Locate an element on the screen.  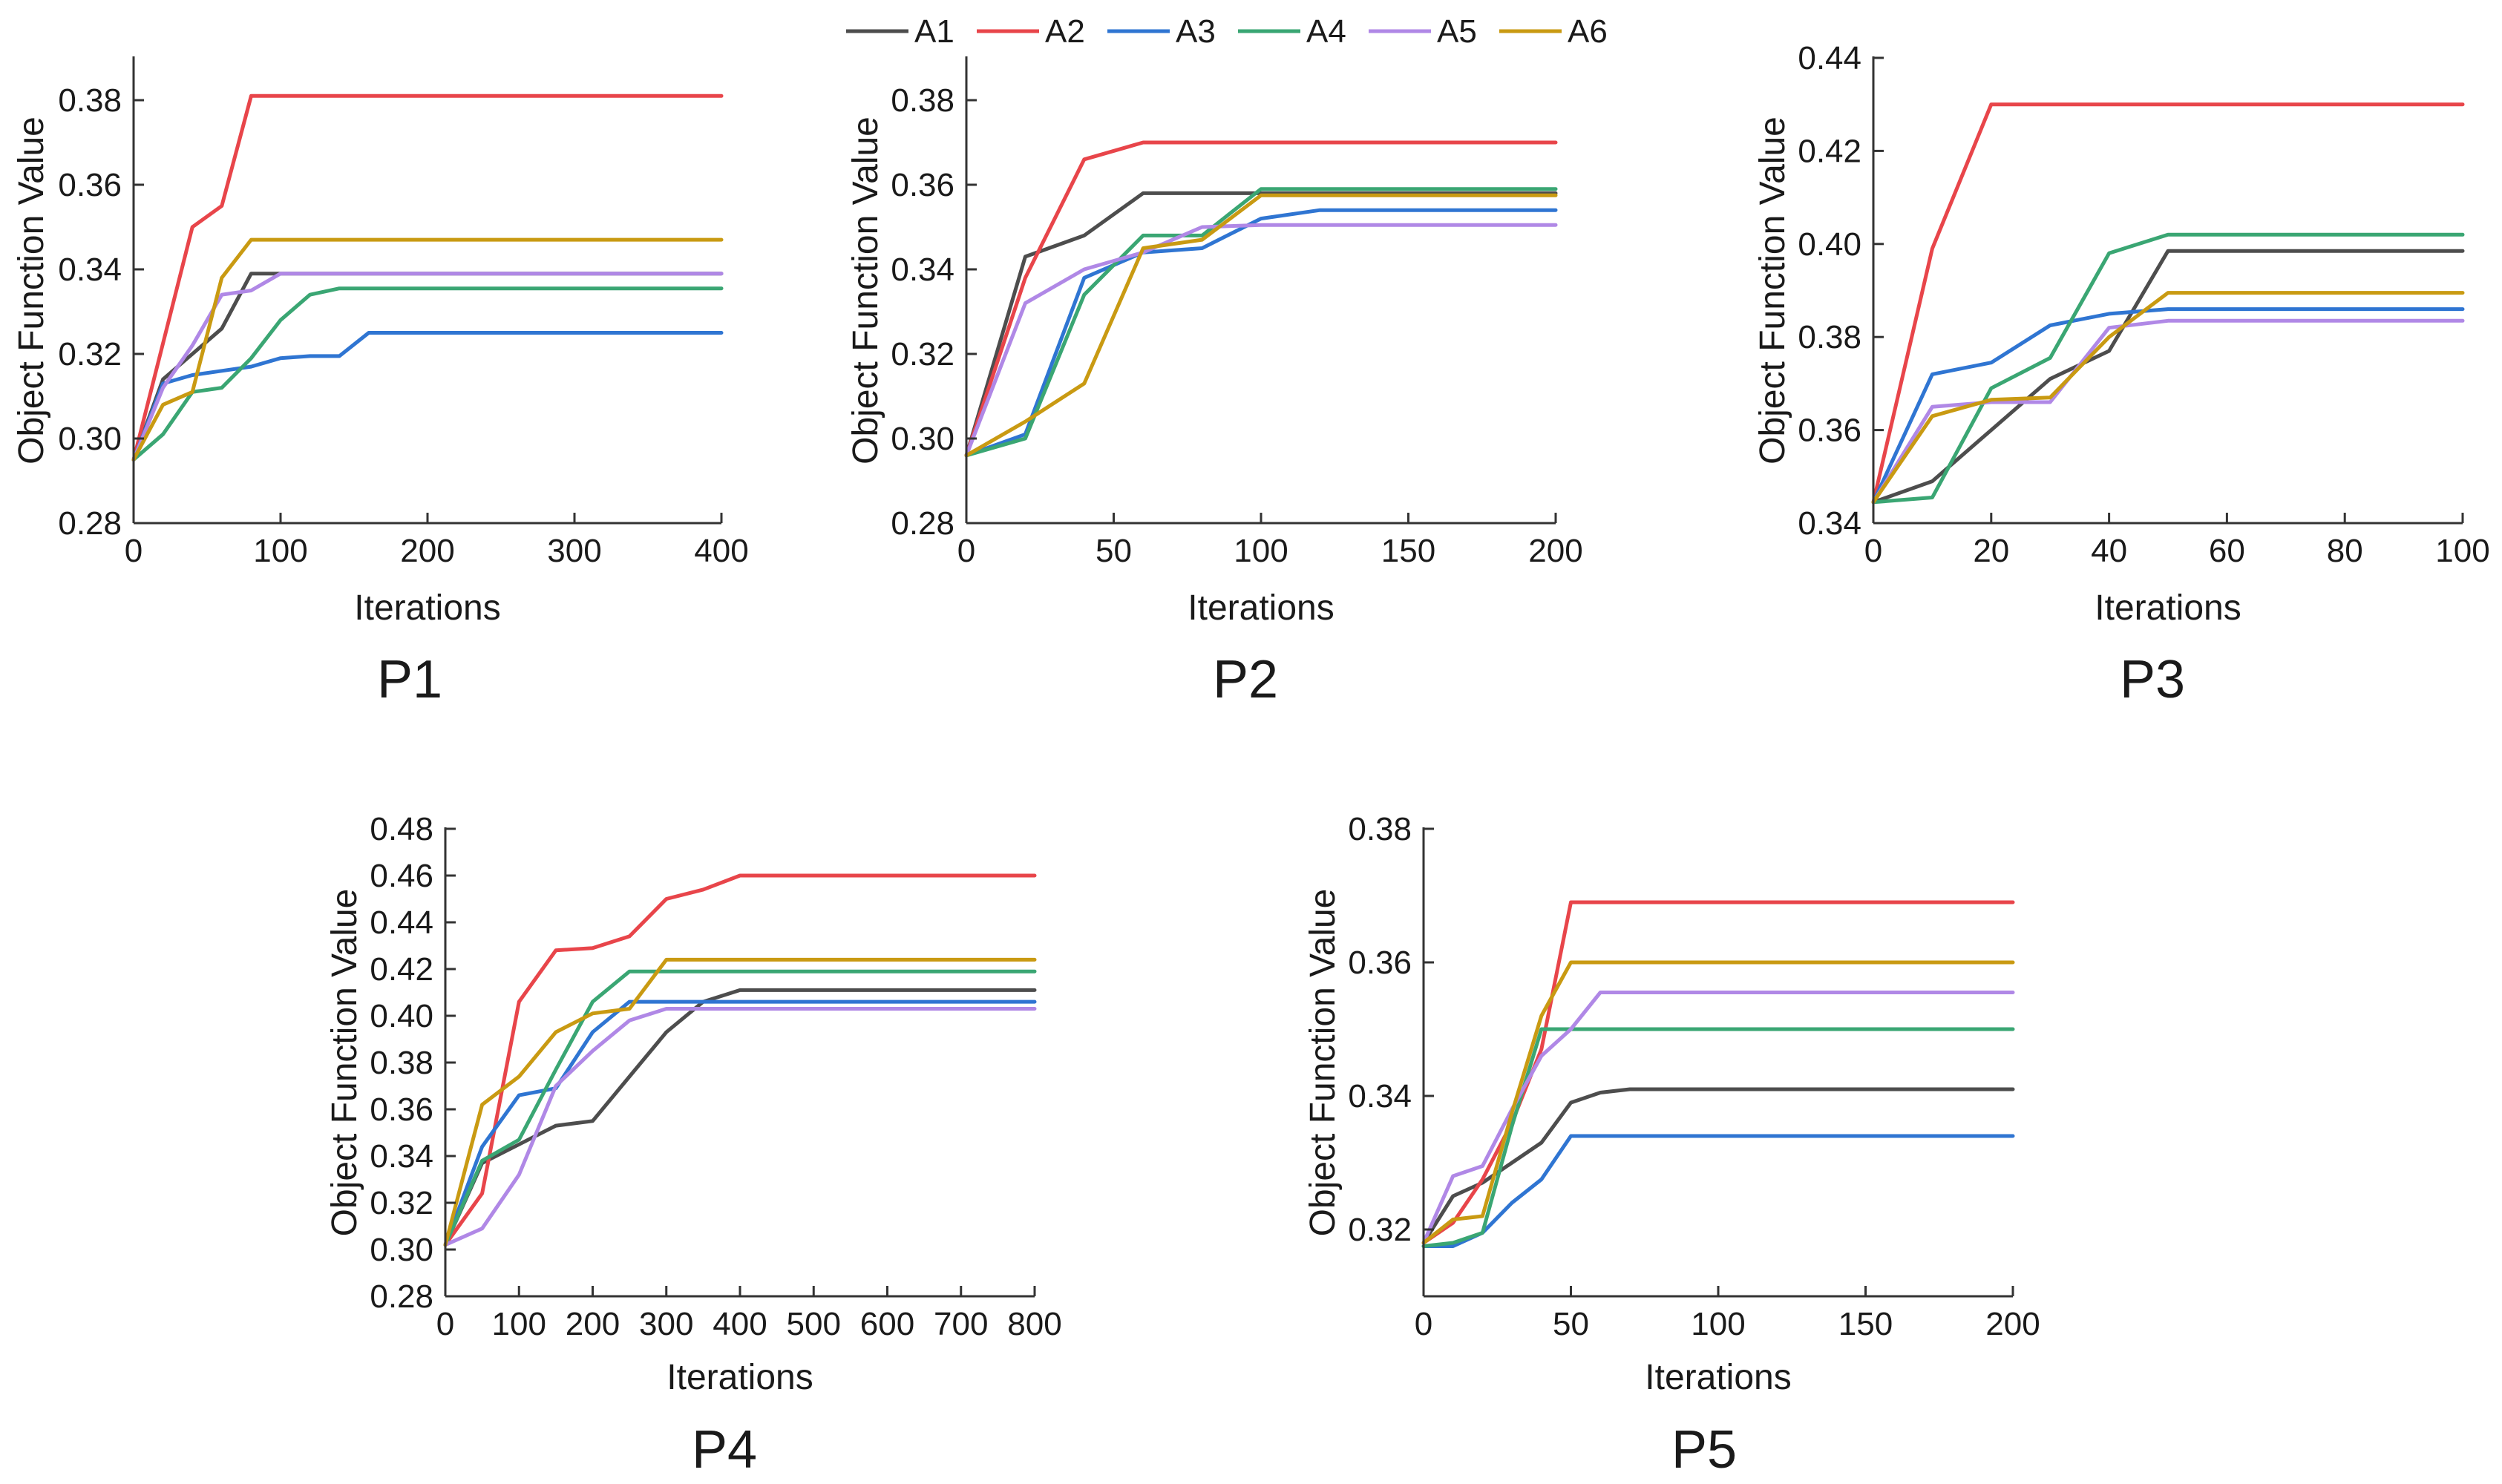
x-tick-label: 40 is located at coordinates (2109, 551).